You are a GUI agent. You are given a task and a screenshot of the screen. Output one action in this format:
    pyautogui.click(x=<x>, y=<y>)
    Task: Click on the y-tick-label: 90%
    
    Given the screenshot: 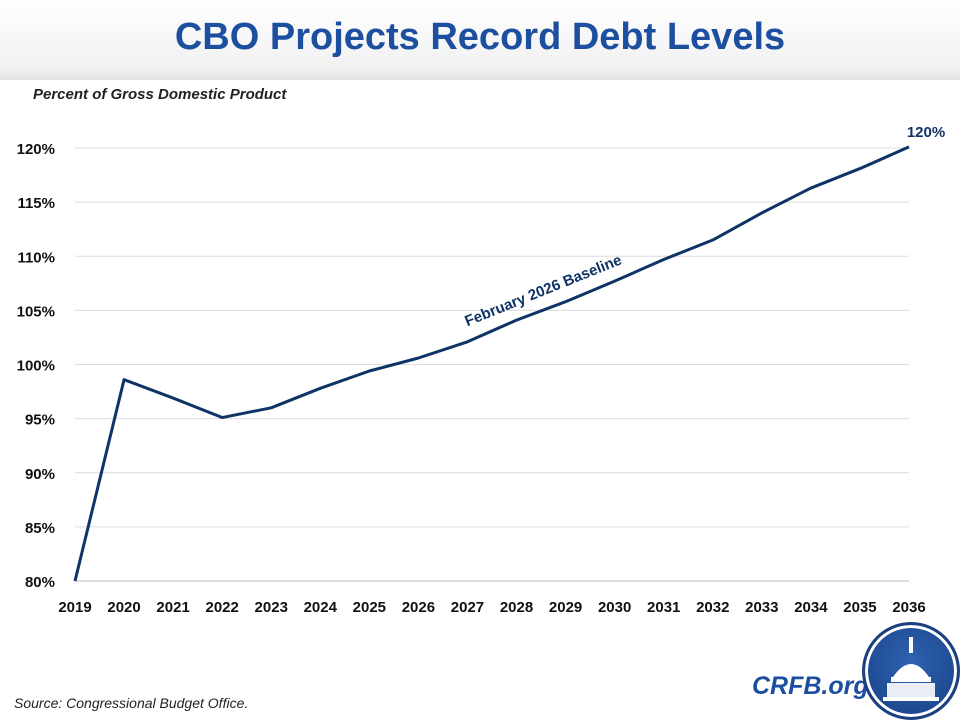 What is the action you would take?
    pyautogui.click(x=40, y=474)
    